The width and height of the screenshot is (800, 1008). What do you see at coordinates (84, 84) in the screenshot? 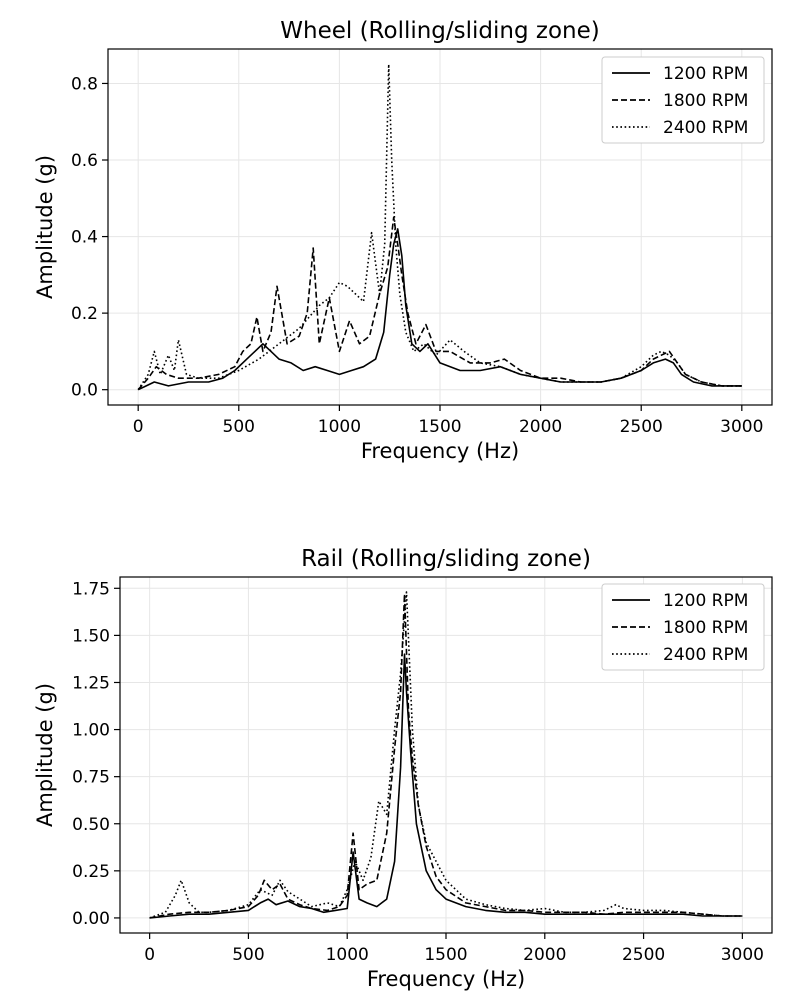
I see `y-tick-label: 0.8` at bounding box center [84, 84].